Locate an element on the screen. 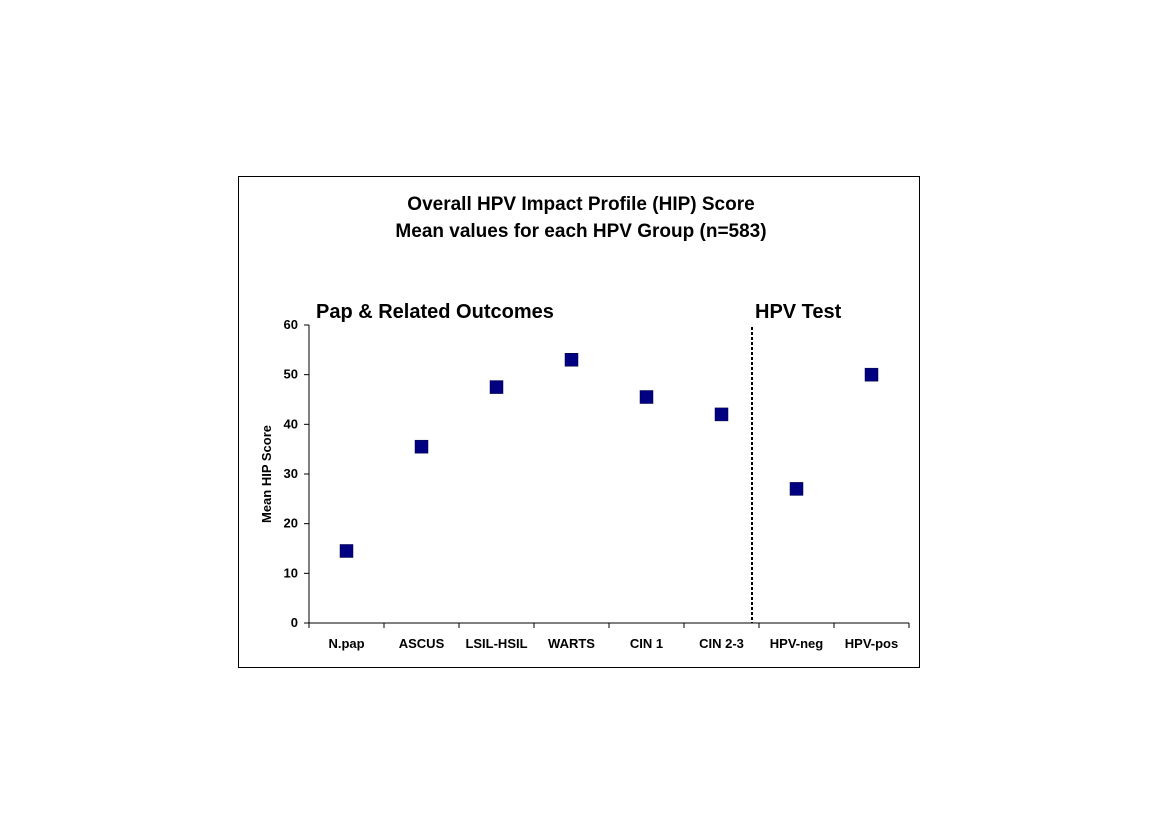  y-tick-label: 0 is located at coordinates (294, 622).